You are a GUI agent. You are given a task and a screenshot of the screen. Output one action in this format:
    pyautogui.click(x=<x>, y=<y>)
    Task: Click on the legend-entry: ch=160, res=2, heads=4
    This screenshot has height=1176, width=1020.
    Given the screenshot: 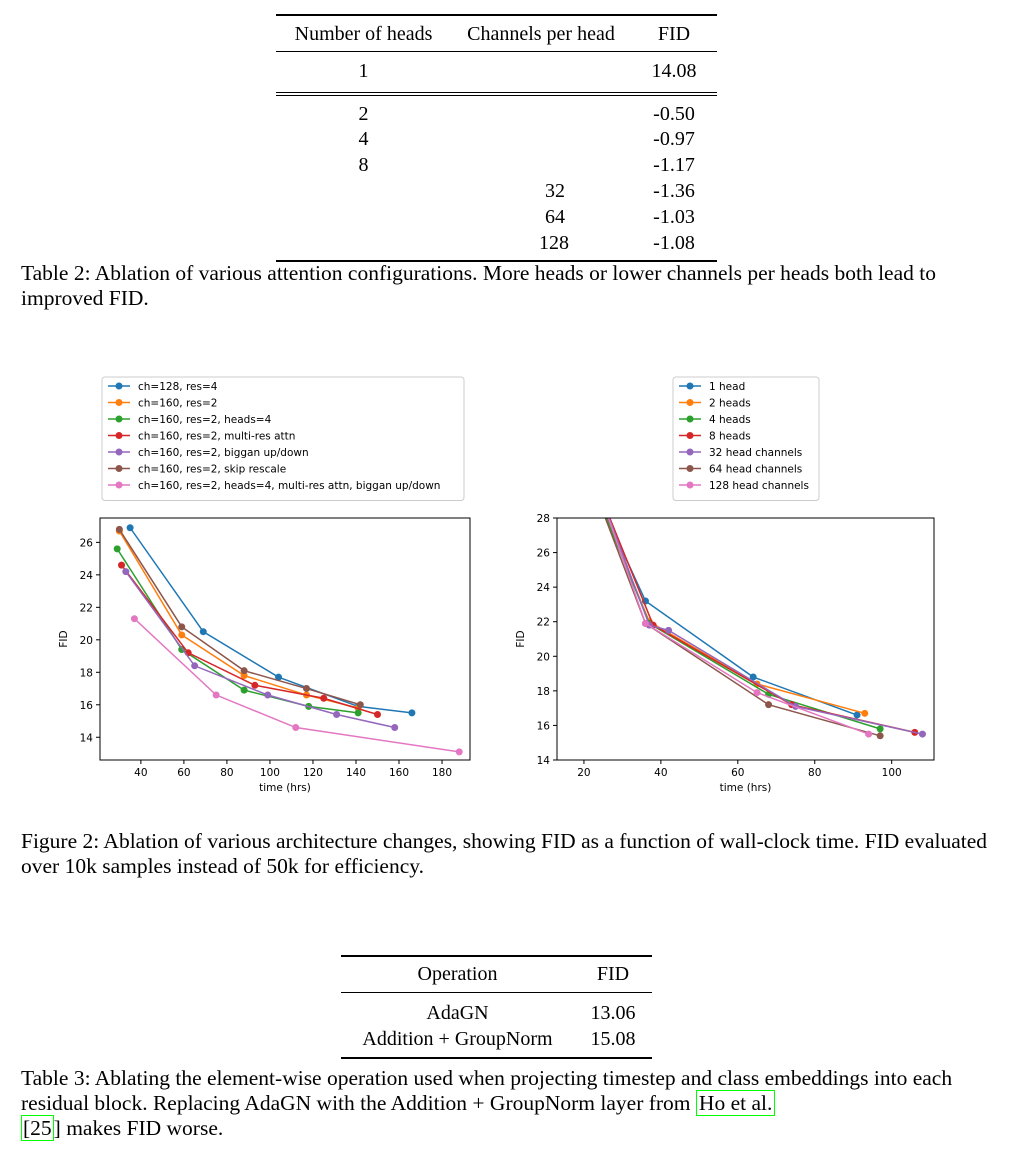 What is the action you would take?
    pyautogui.click(x=205, y=420)
    